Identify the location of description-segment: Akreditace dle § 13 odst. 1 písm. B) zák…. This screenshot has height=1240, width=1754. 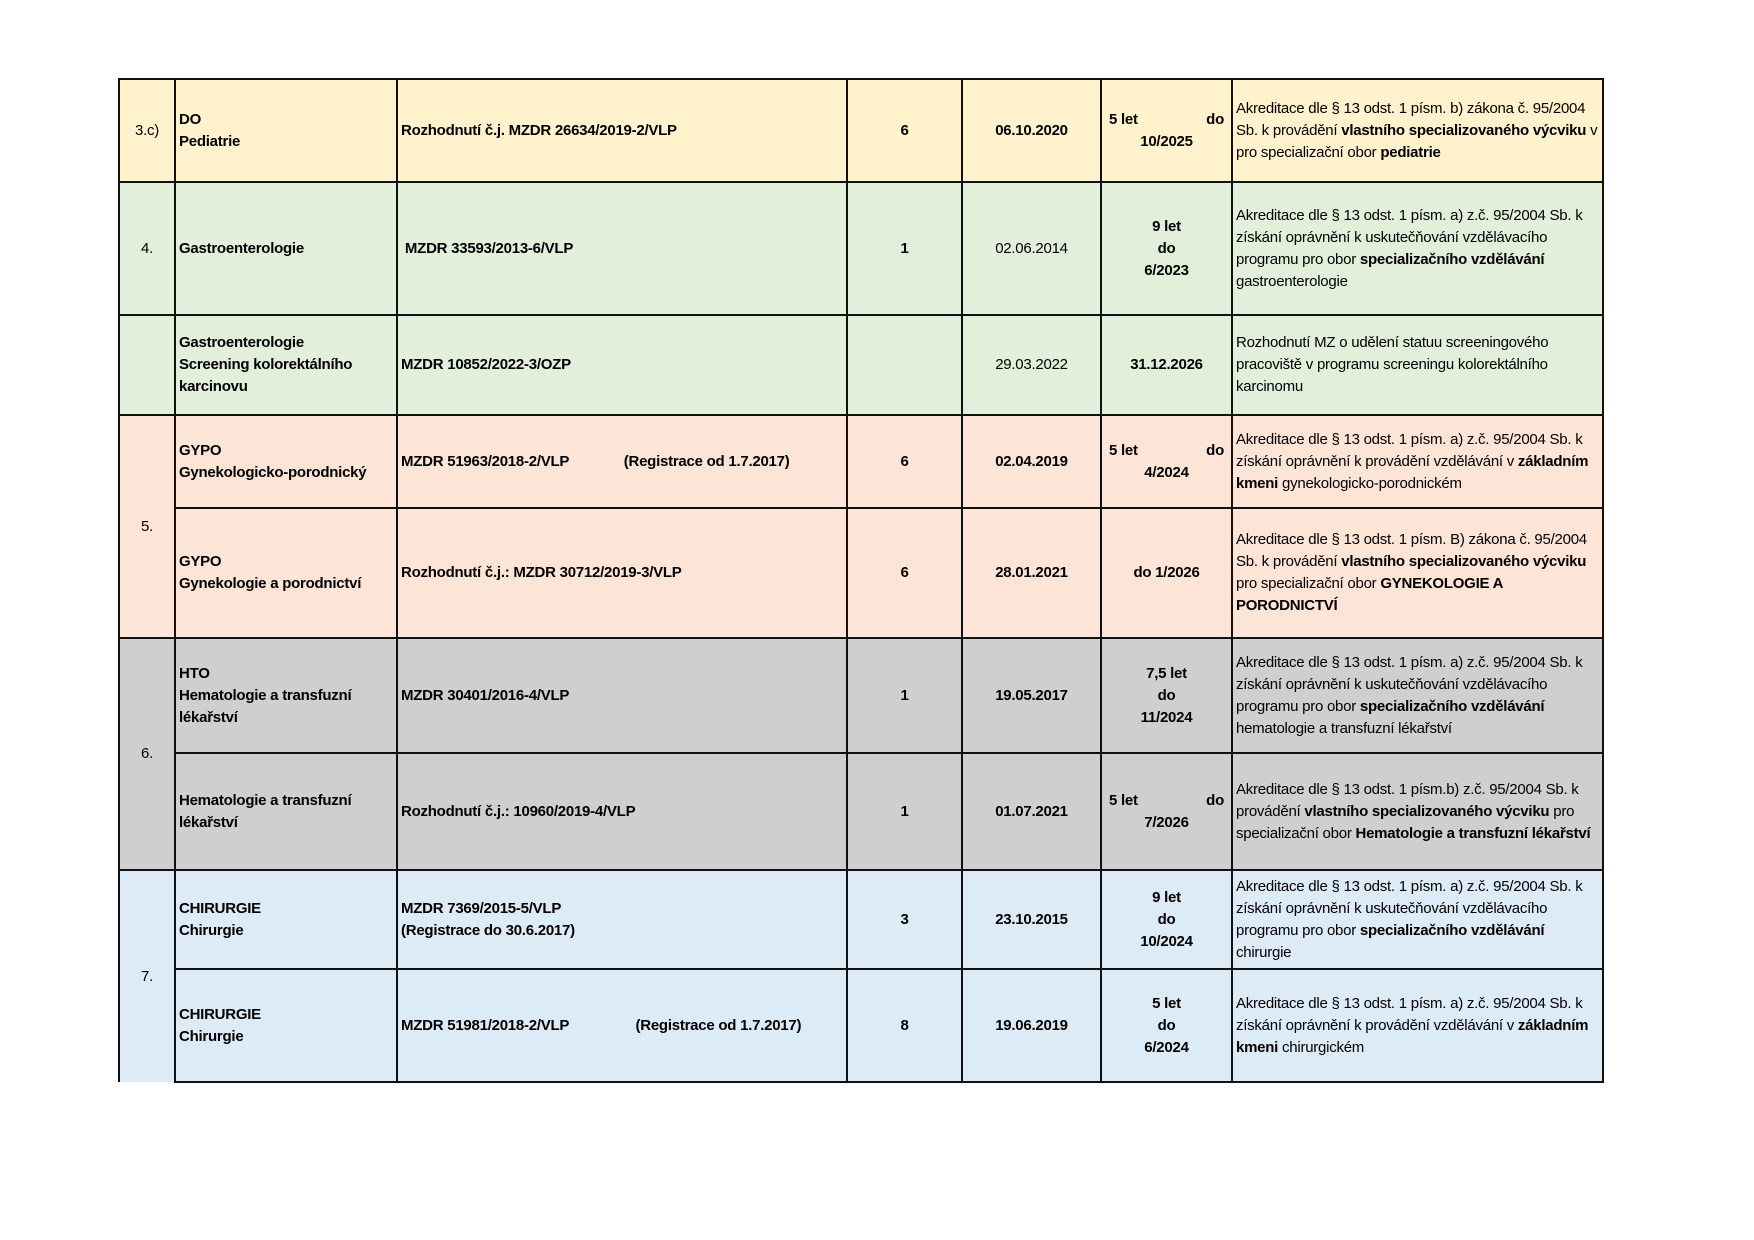
(1411, 550).